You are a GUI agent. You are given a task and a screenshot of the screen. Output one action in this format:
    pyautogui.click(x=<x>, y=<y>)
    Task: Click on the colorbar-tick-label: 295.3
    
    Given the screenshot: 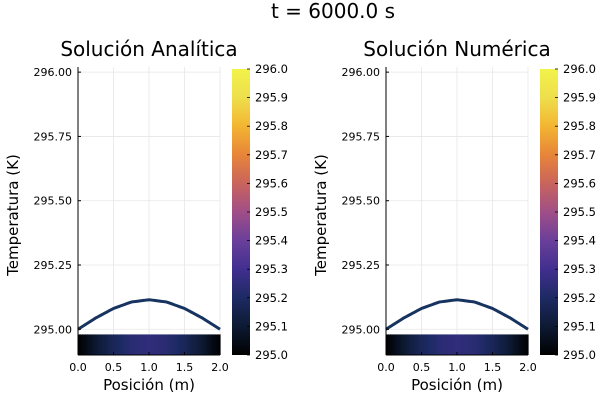 What is the action you would take?
    pyautogui.click(x=271, y=269)
    